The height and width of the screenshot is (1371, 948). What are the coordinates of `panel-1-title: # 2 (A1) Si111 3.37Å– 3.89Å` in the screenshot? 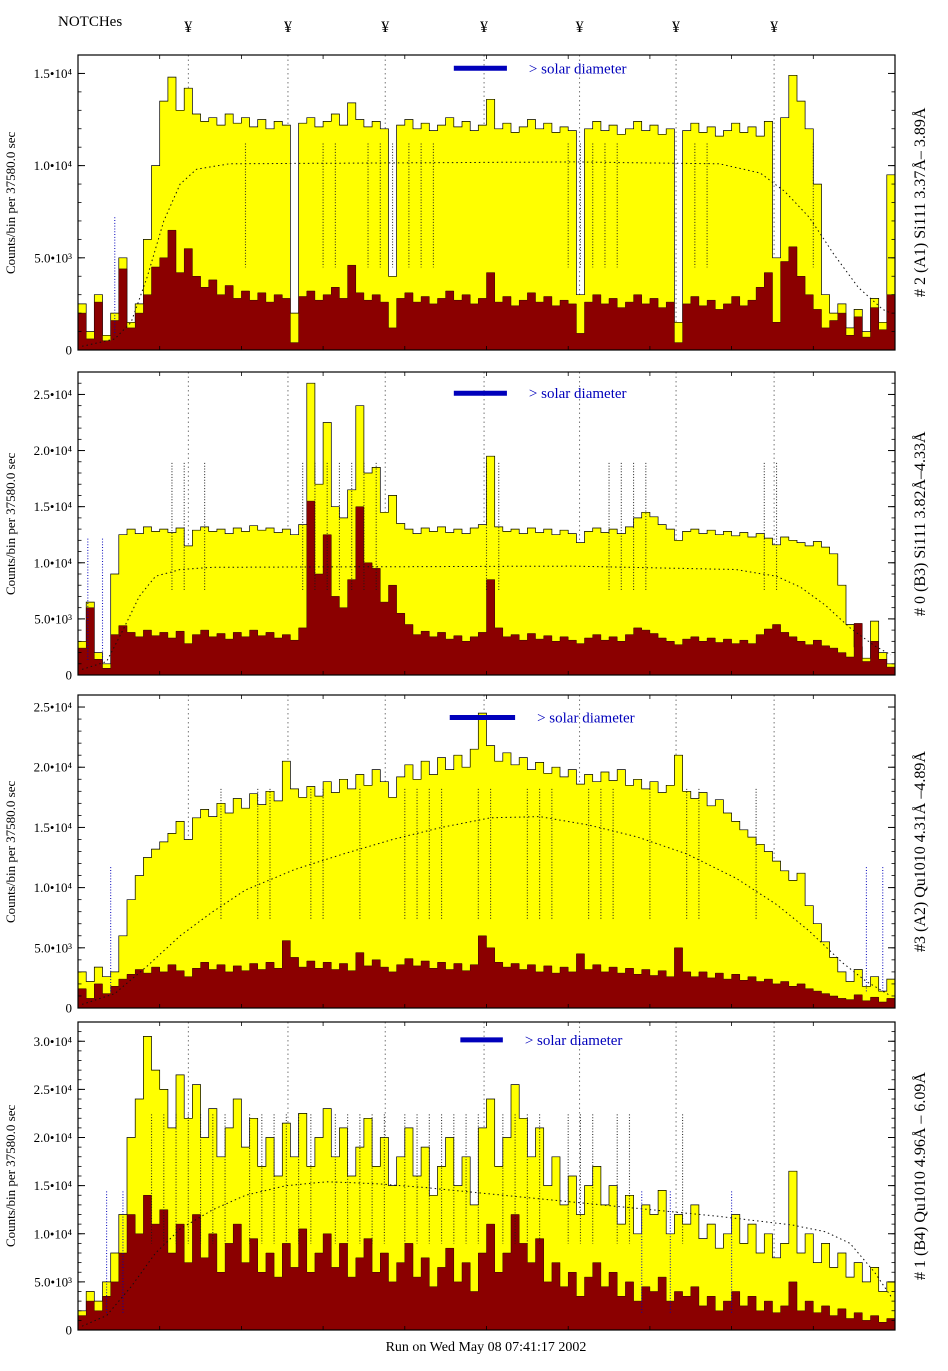 It's located at (920, 202).